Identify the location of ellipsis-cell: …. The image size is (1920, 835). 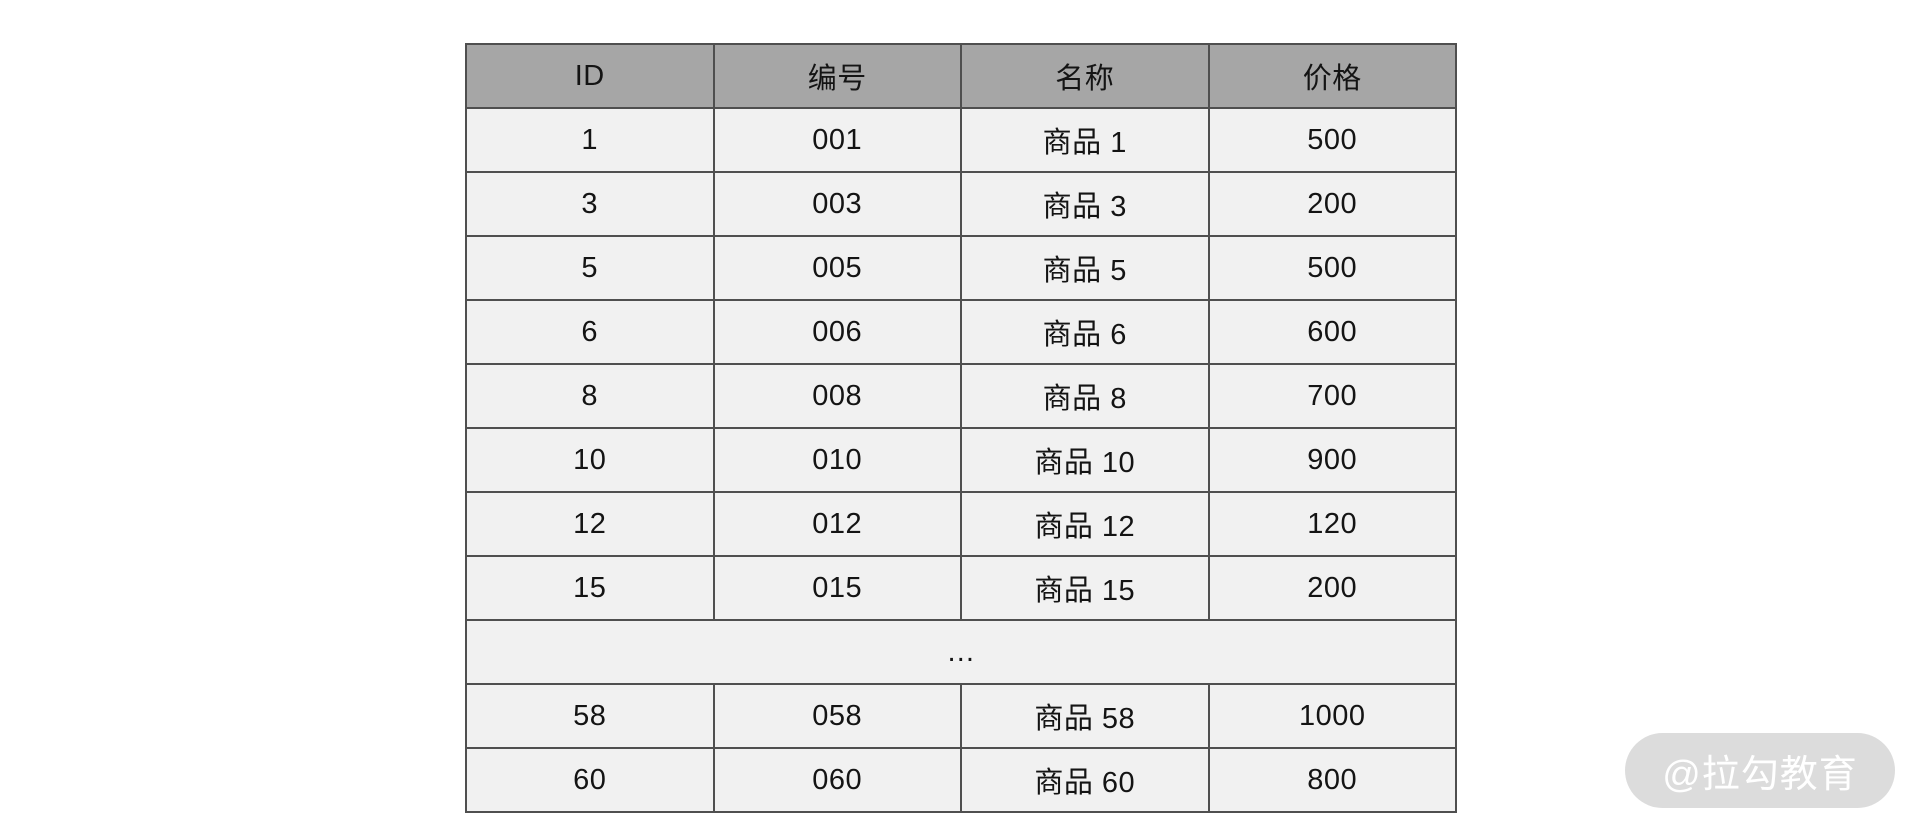
(961, 652).